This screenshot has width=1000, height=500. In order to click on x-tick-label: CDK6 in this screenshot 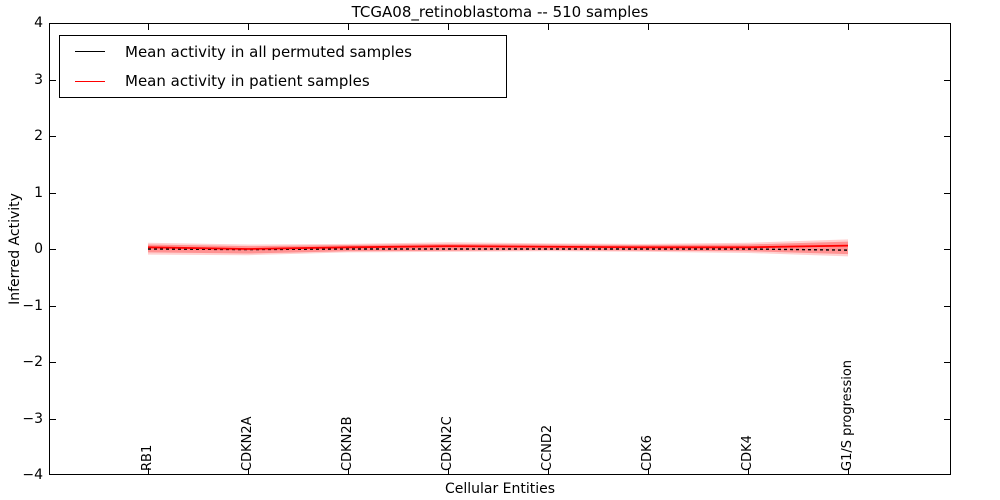, I will do `click(647, 453)`.